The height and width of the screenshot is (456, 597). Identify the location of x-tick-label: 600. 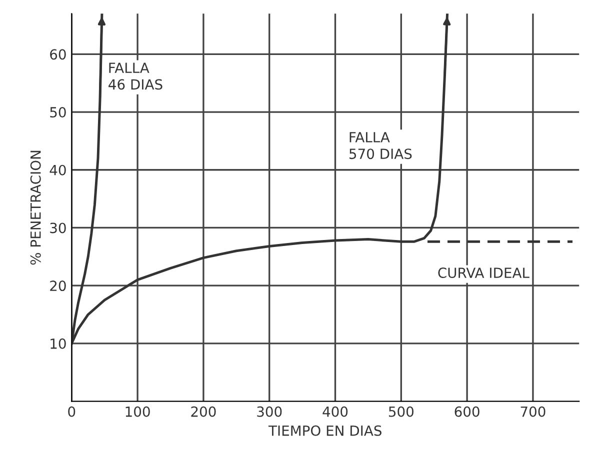
(467, 411).